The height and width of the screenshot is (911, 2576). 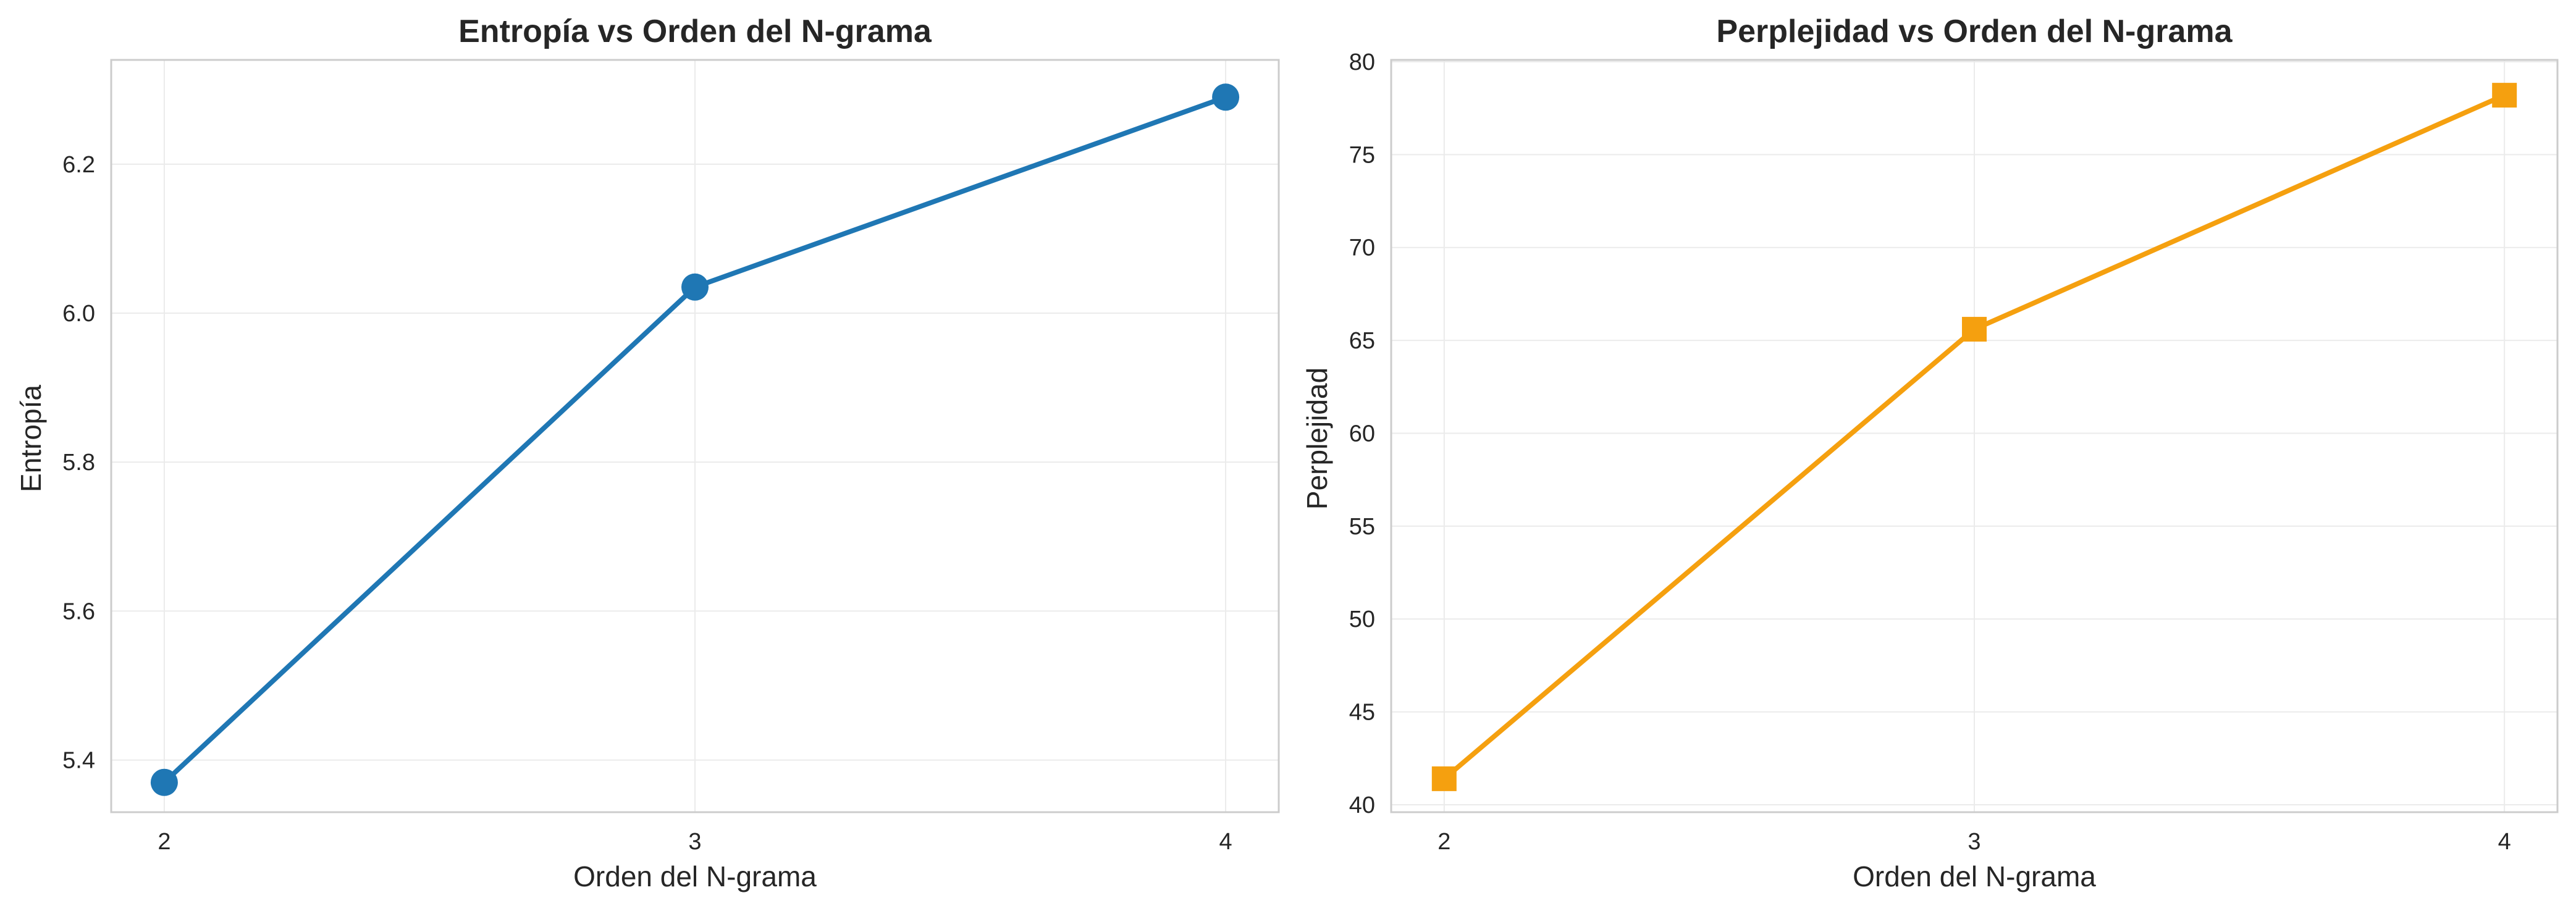 I want to click on y-tick-label: 45, so click(x=1362, y=713).